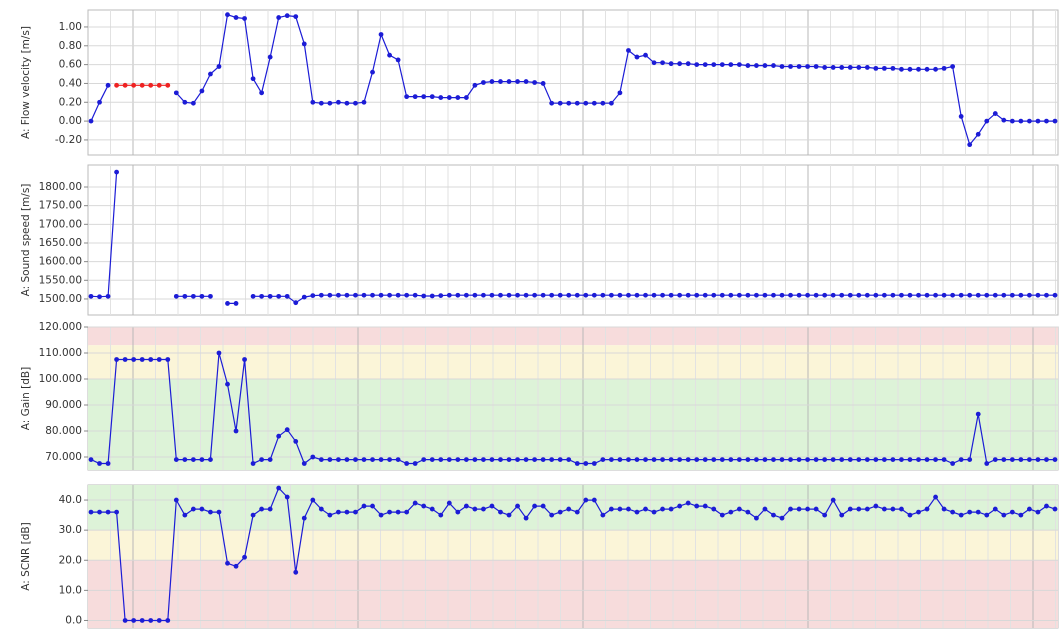 This screenshot has width=1059, height=635. What do you see at coordinates (26, 82) in the screenshot?
I see `y-axis-label: A: Flow velocity [m/s]` at bounding box center [26, 82].